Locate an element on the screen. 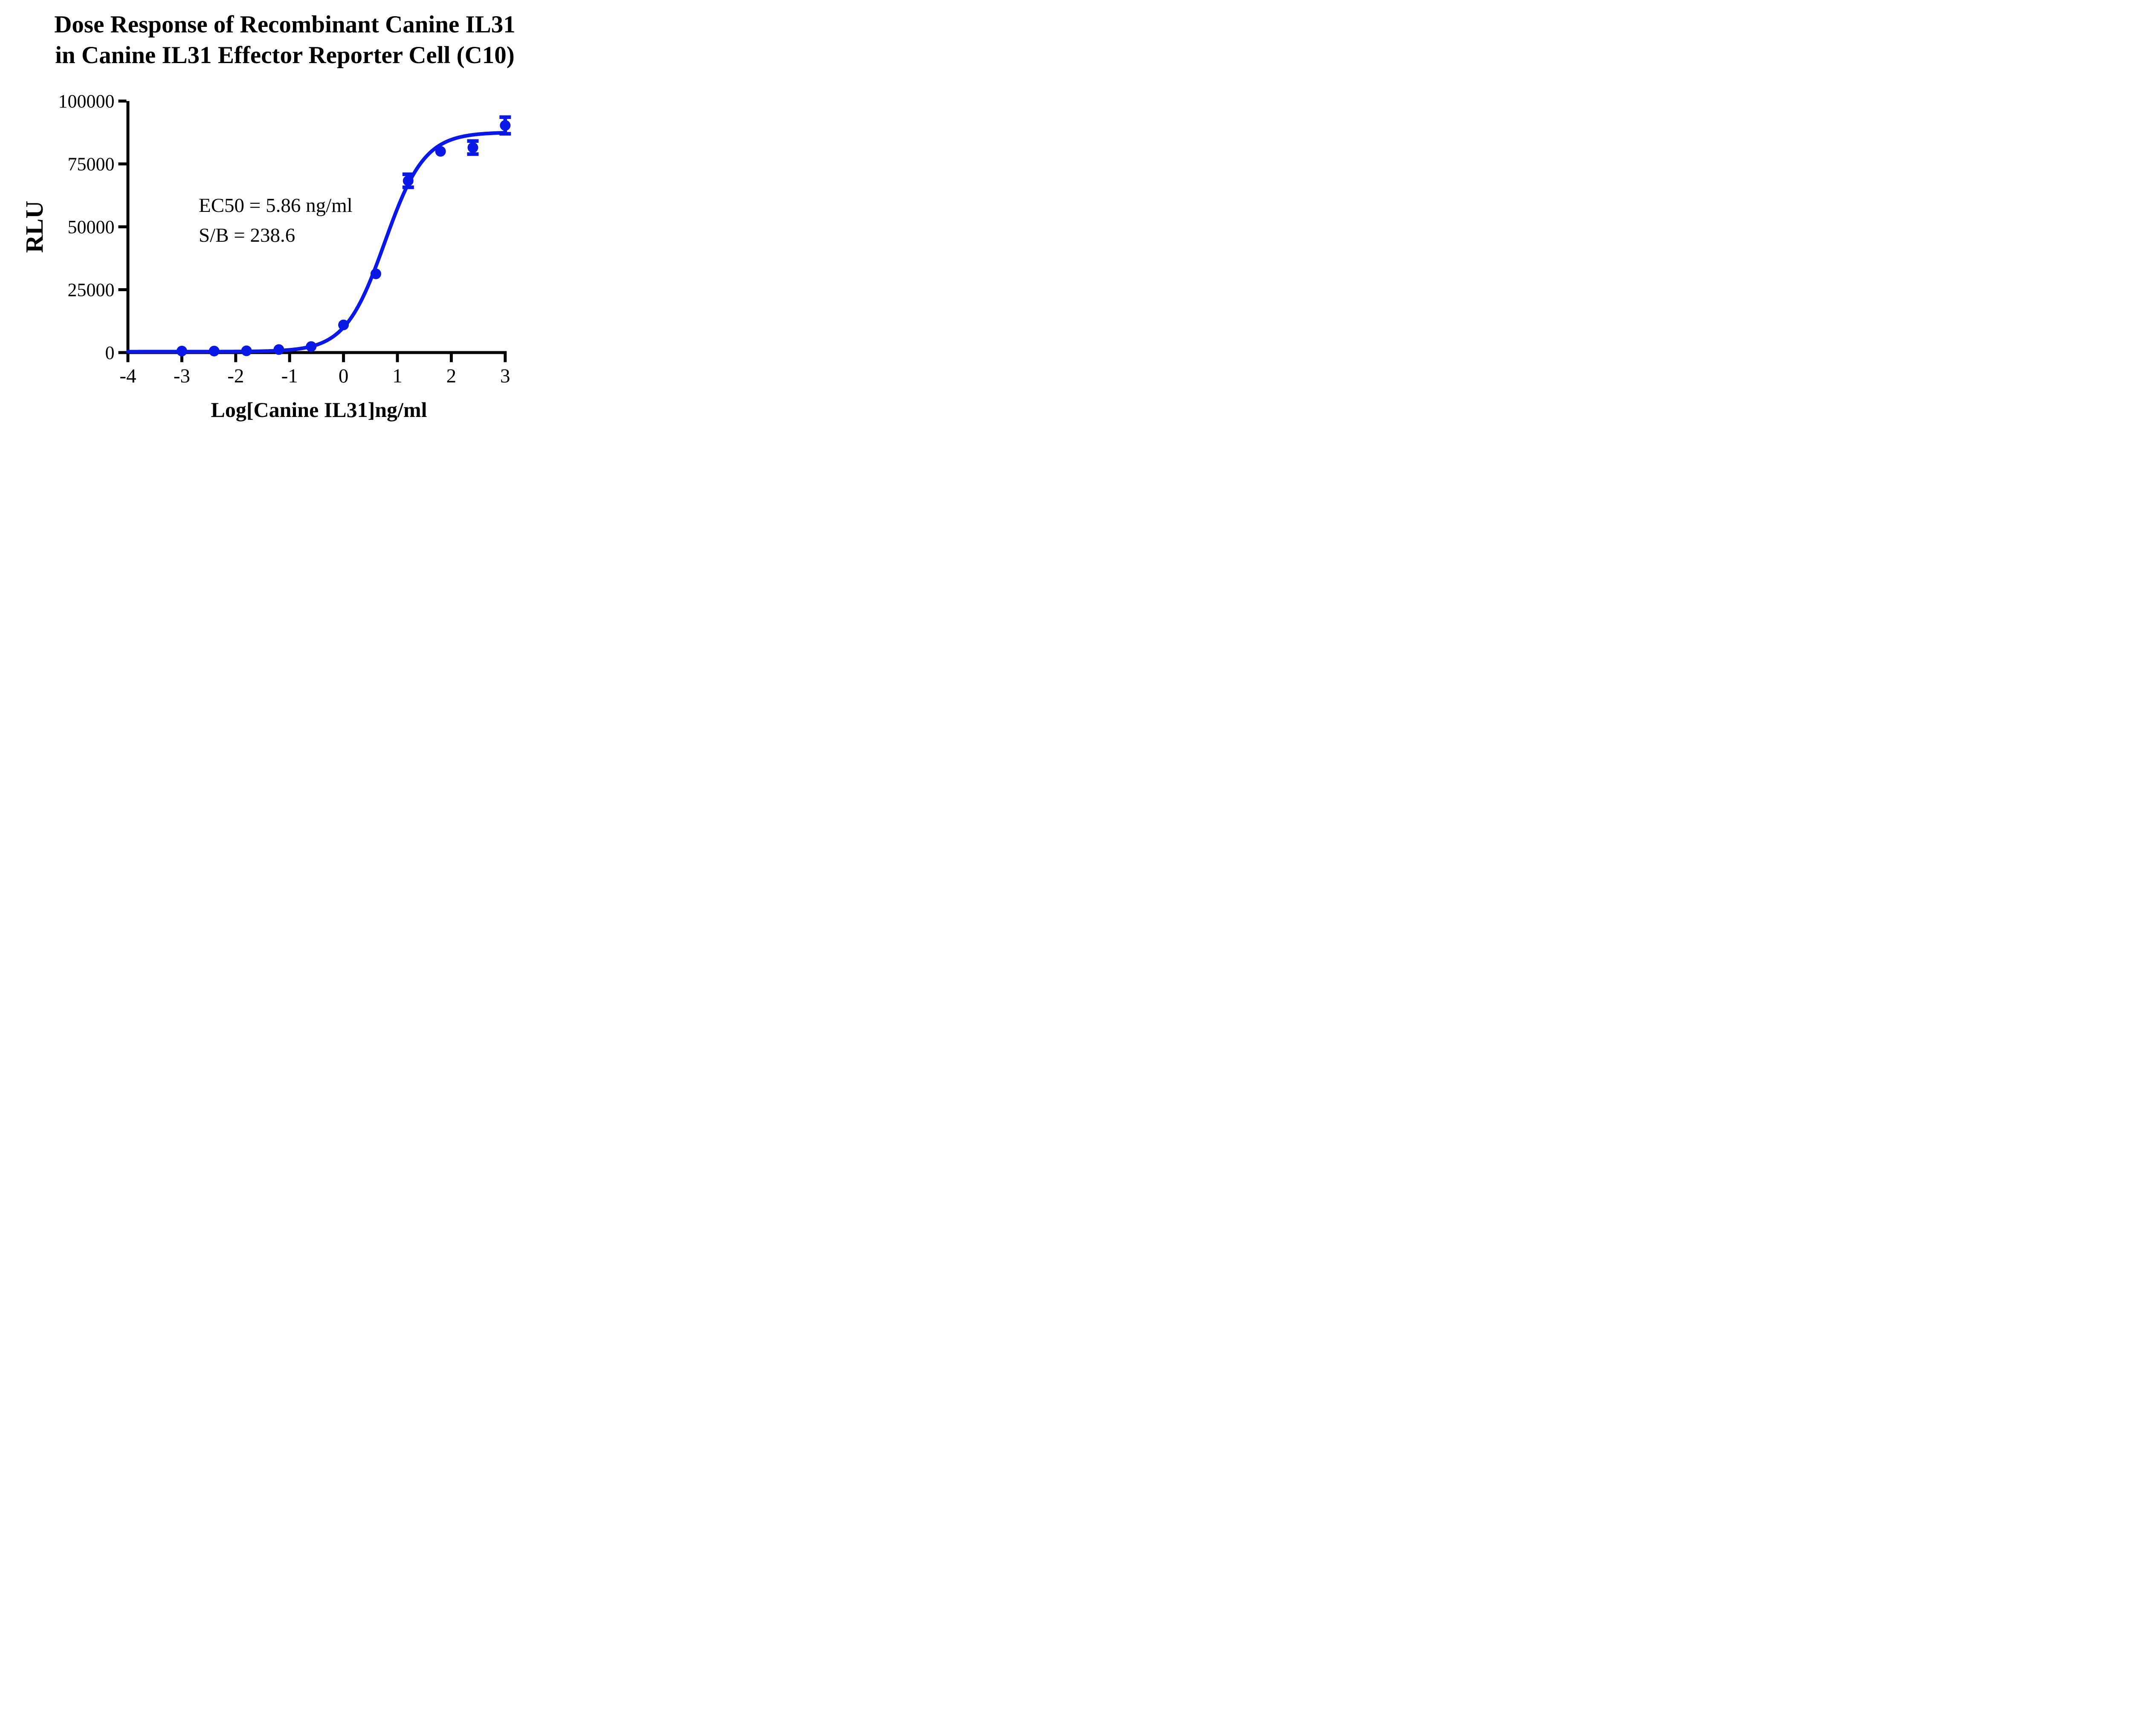 The image size is (2132, 1736). y-tick-label: 50000 is located at coordinates (91, 227).